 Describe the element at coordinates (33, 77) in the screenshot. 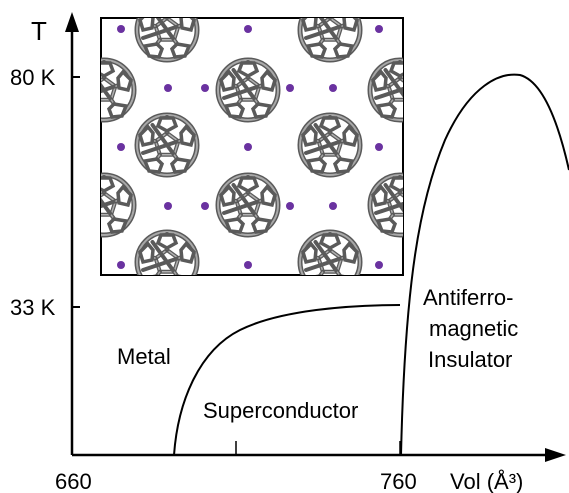

I see `y-tick-label-80: 80 K` at that location.